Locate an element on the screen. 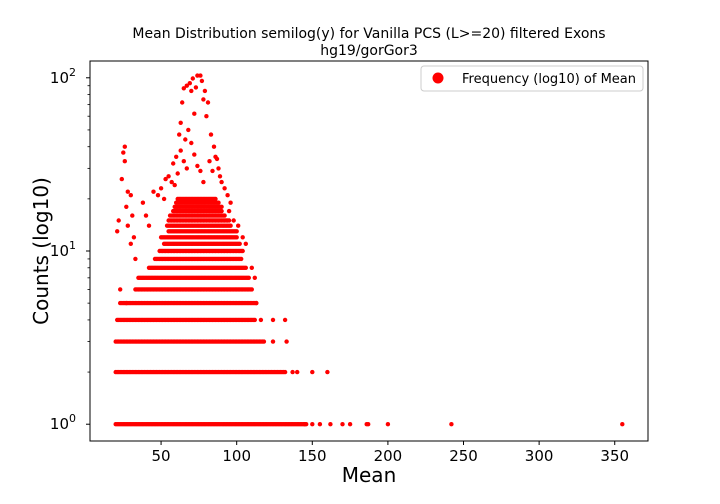 This screenshot has height=504, width=720. x-tick-label: 150 is located at coordinates (312, 456).